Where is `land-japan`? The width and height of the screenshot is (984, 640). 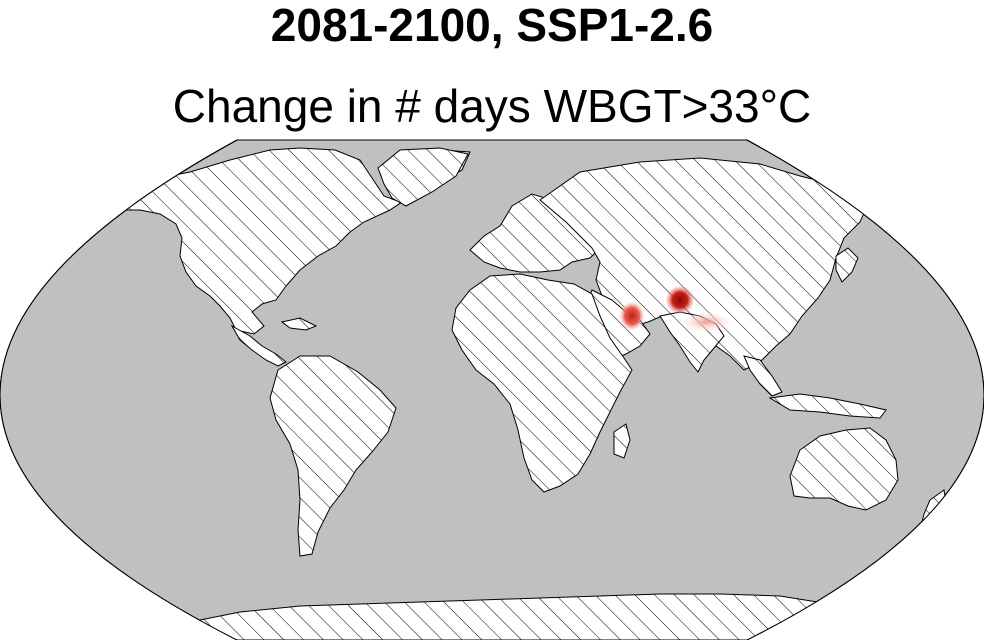 land-japan is located at coordinates (847, 265).